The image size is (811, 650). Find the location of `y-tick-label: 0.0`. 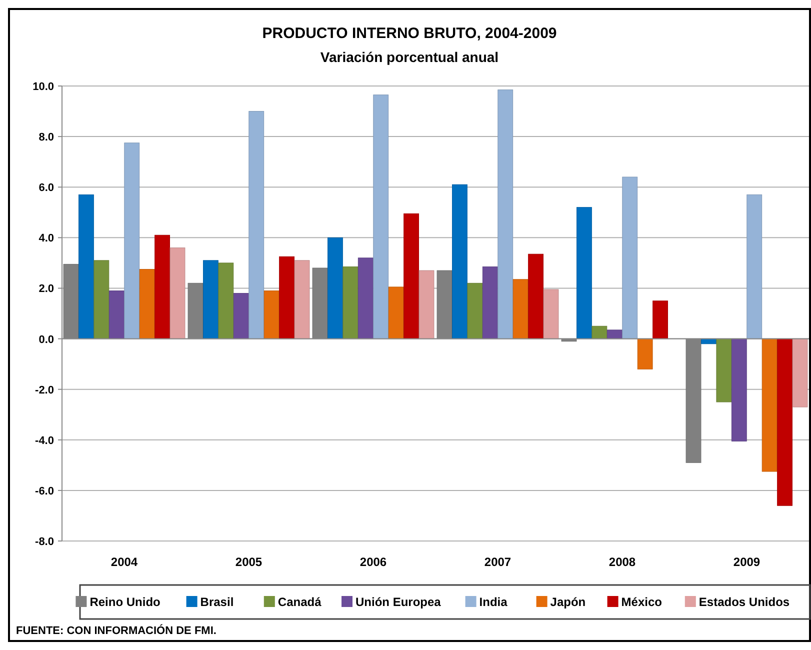

y-tick-label: 0.0 is located at coordinates (46, 340).